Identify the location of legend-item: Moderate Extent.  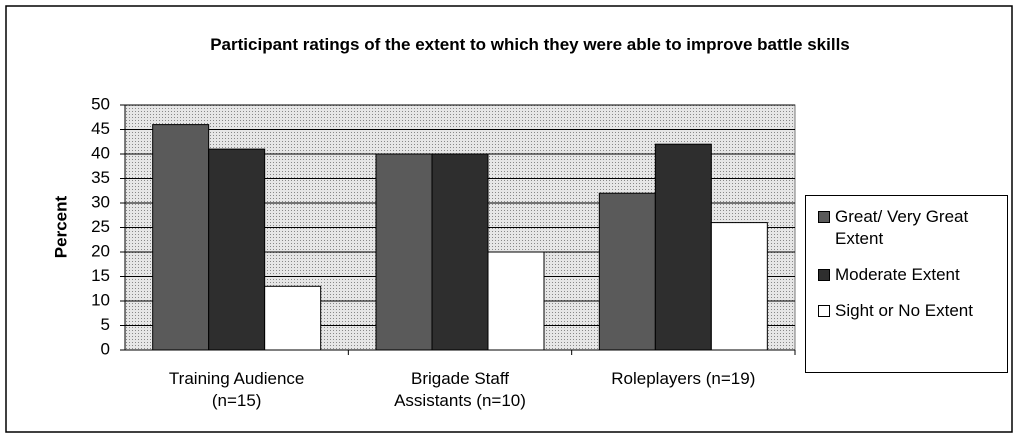
(910, 275).